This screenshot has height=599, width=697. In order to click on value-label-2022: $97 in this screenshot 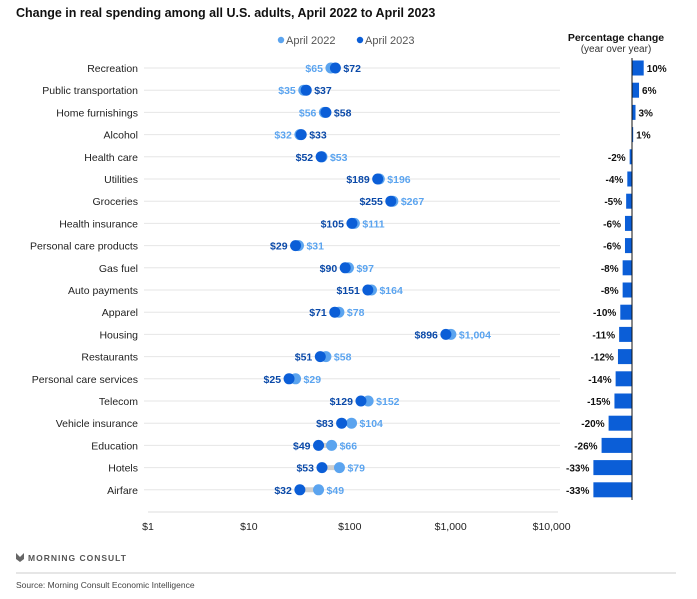, I will do `click(365, 269)`.